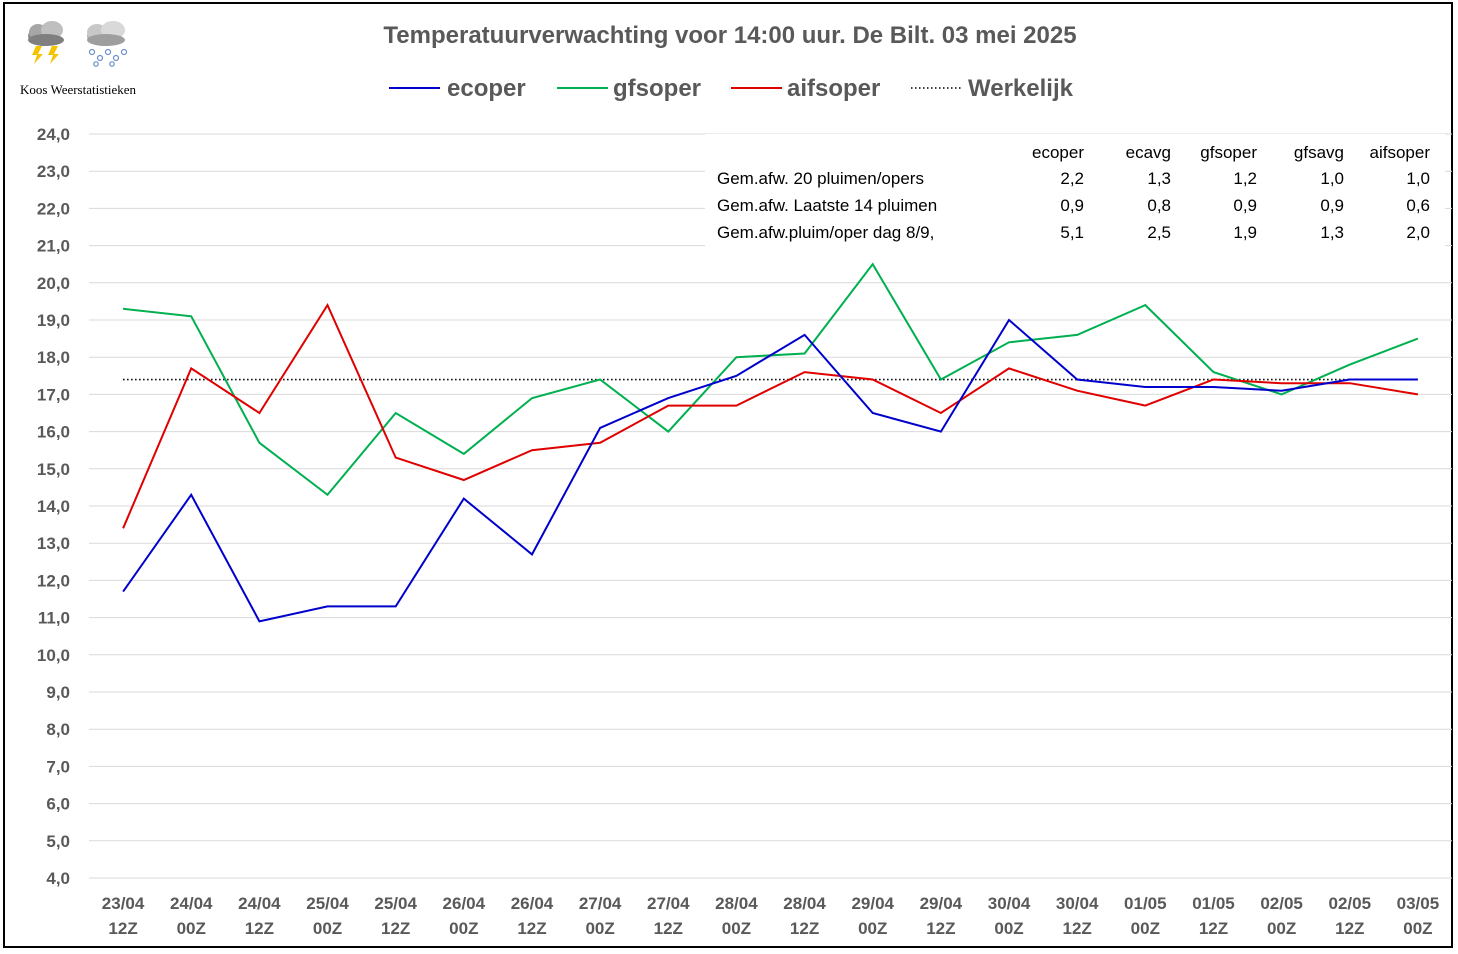 The width and height of the screenshot is (1458, 954). I want to click on y-tick-label: 14,0, so click(53, 506).